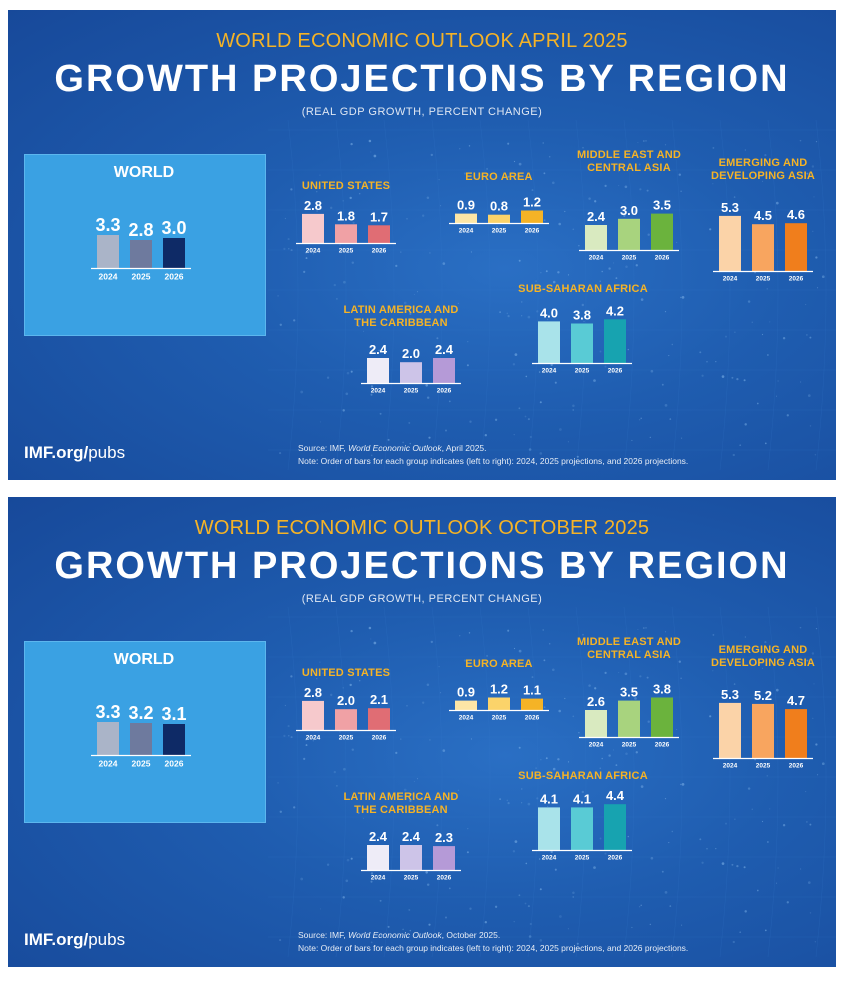  Describe the element at coordinates (629, 718) in the screenshot. I see `bar-middle-east-2025` at that location.